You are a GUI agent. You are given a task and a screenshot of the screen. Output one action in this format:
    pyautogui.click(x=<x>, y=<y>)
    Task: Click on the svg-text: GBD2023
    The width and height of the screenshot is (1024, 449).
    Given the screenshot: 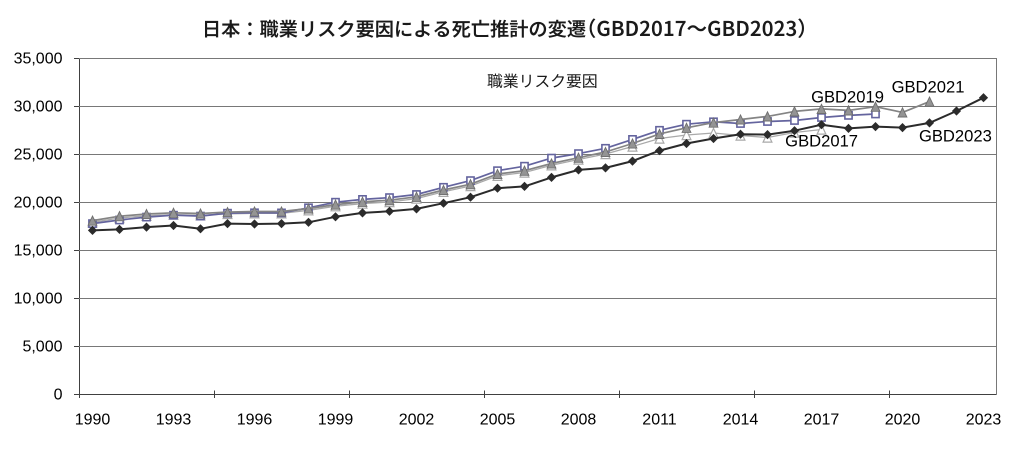 What is the action you would take?
    pyautogui.click(x=955, y=136)
    